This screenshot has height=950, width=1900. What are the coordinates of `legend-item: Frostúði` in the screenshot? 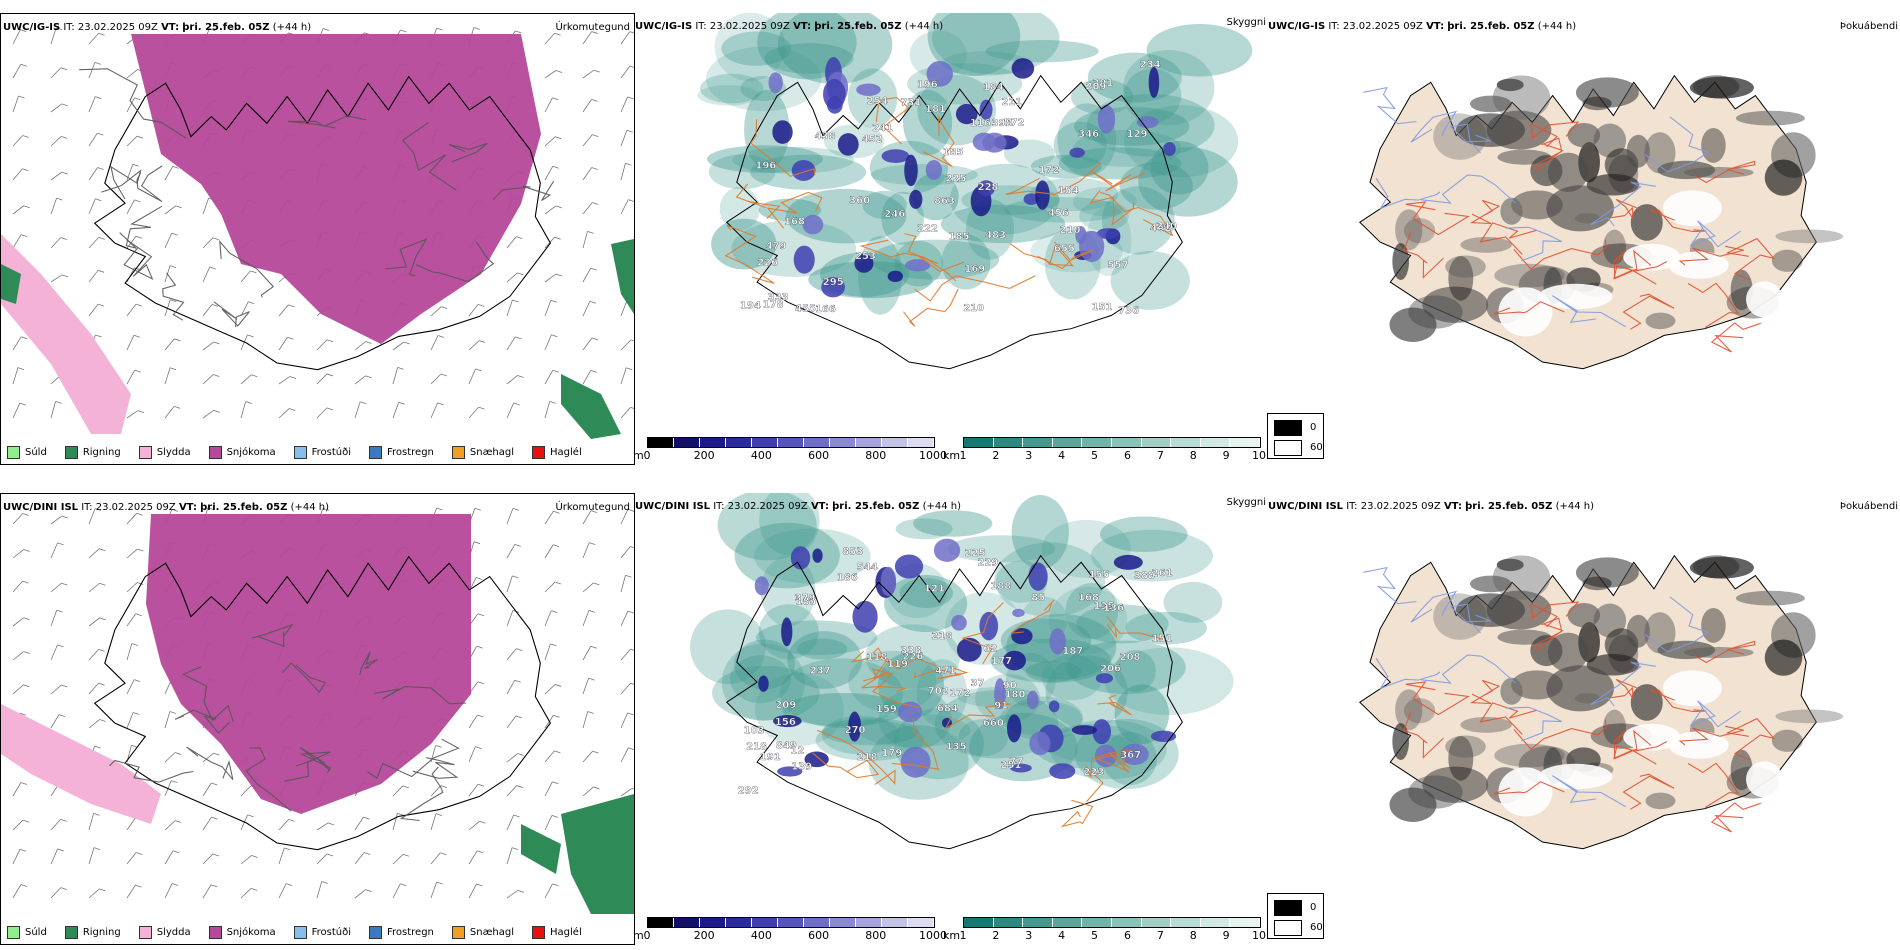 It's located at (322, 452).